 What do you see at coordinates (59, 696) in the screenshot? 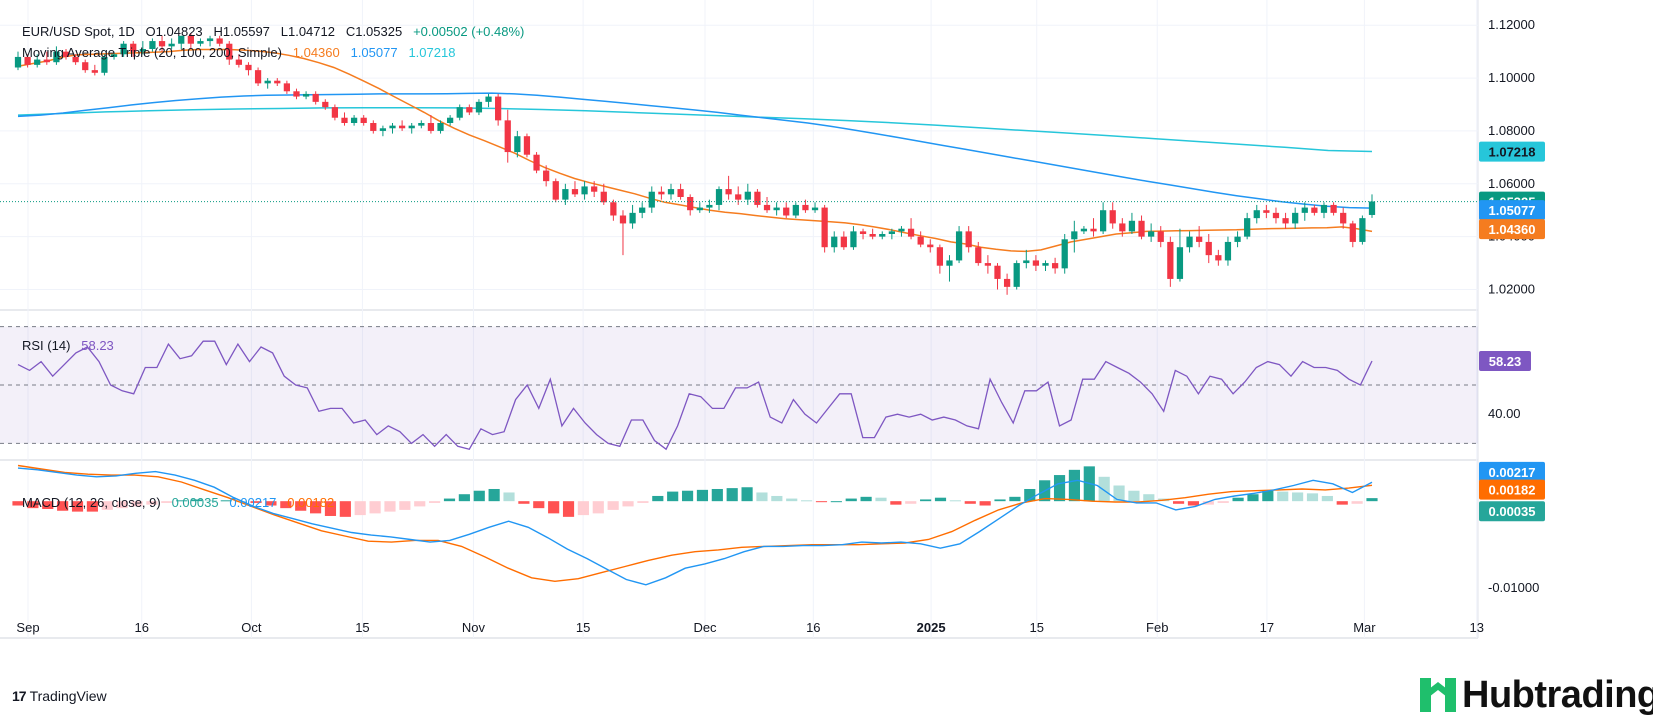
I see `tradingview-logo: 17 TradingView` at bounding box center [59, 696].